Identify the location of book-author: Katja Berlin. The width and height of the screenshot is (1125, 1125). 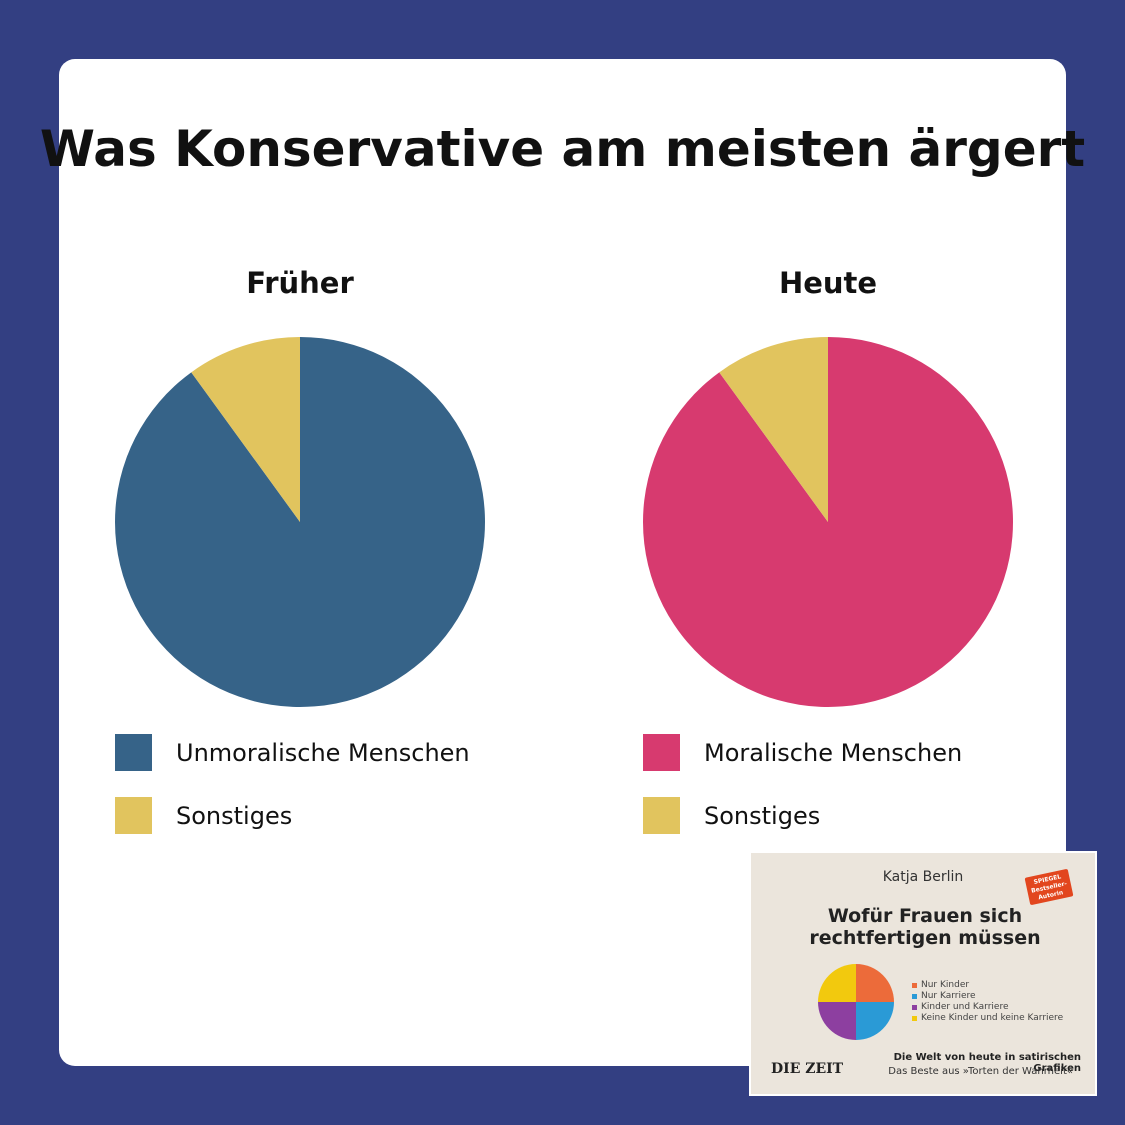
(923, 877).